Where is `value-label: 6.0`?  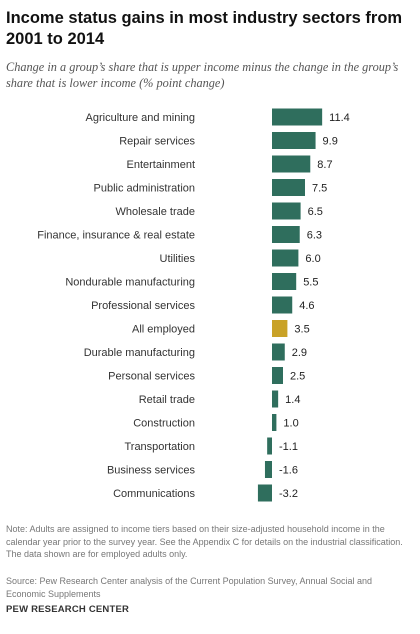 value-label: 6.0 is located at coordinates (312, 259).